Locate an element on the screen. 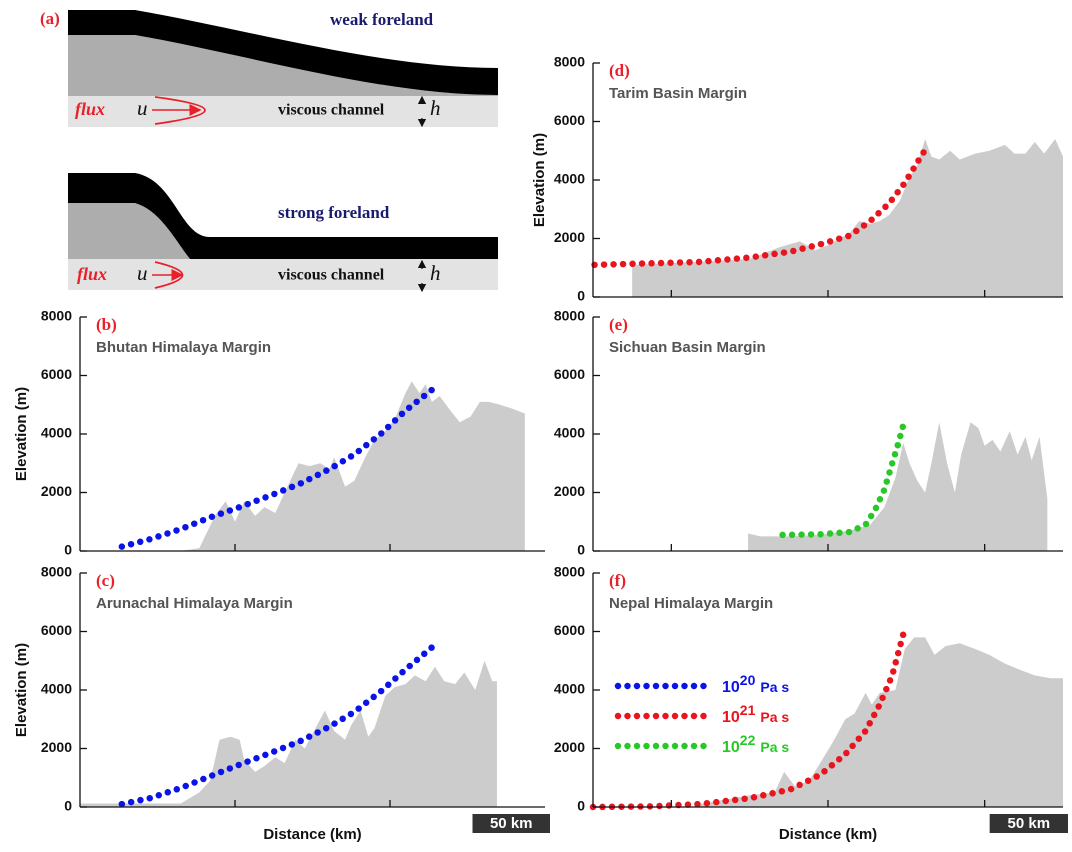 The height and width of the screenshot is (852, 1072). chart-title: Sichuan Basin Margin is located at coordinates (687, 347).